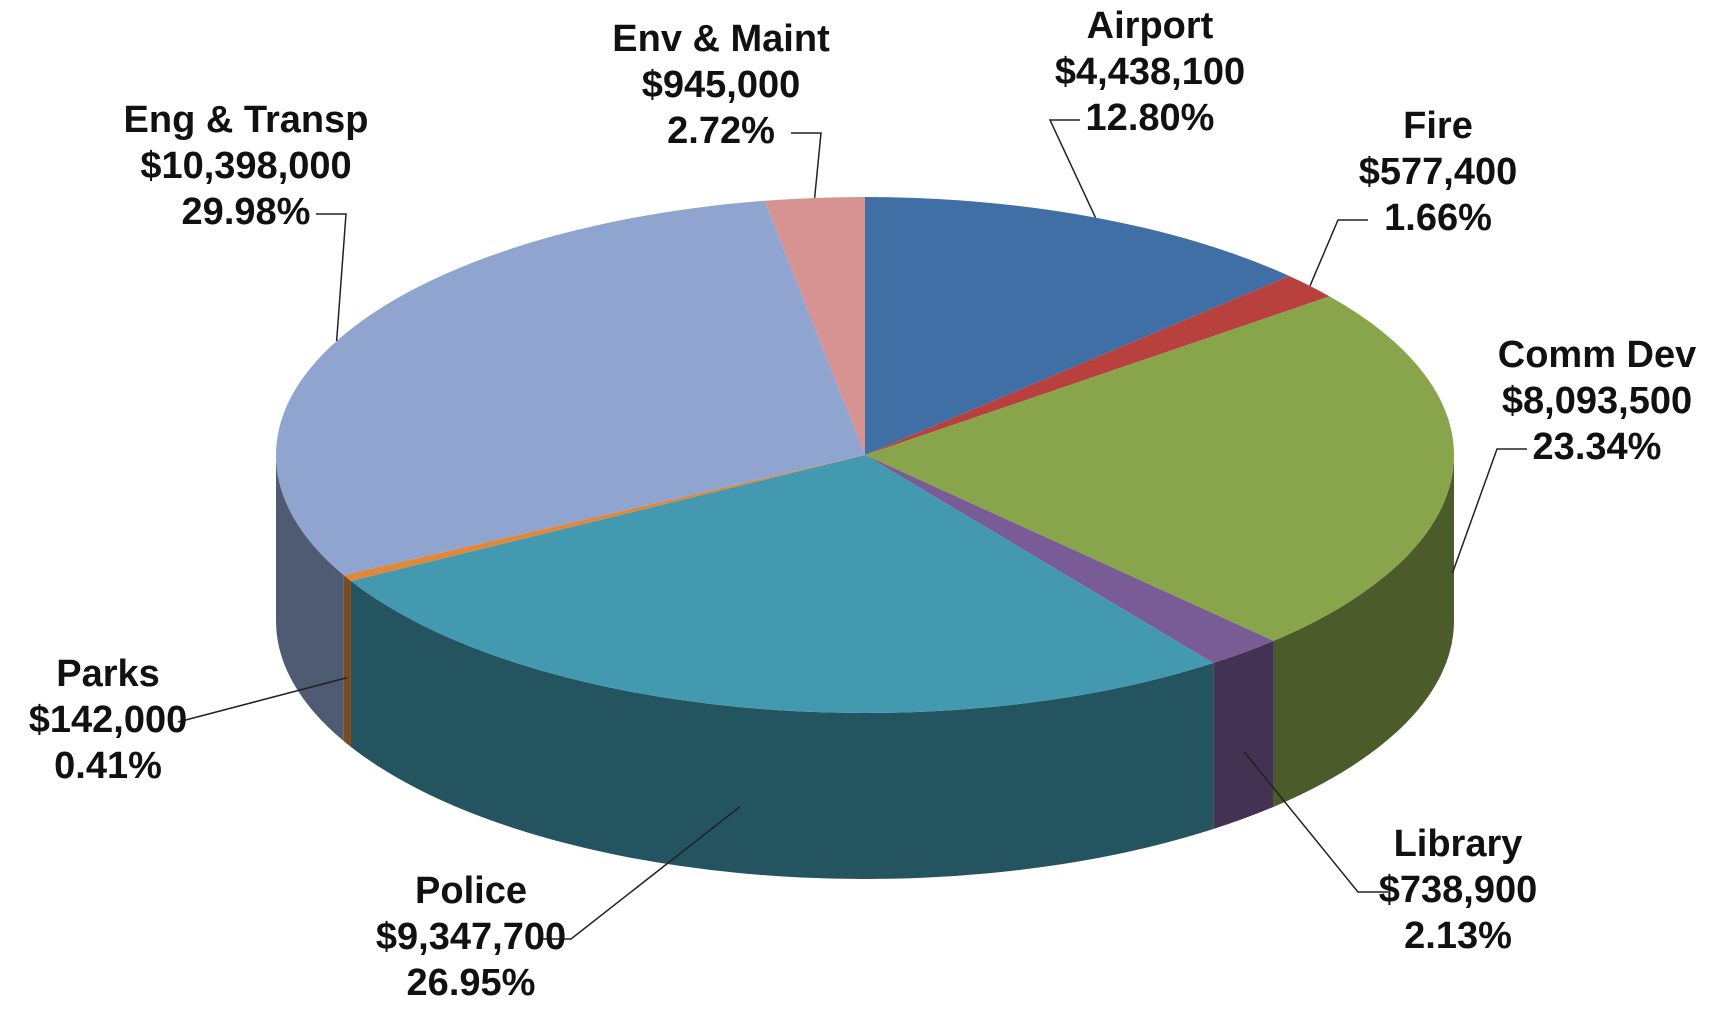 This screenshot has width=1722, height=1009. I want to click on percent-label: 1.66%, so click(1438, 218).